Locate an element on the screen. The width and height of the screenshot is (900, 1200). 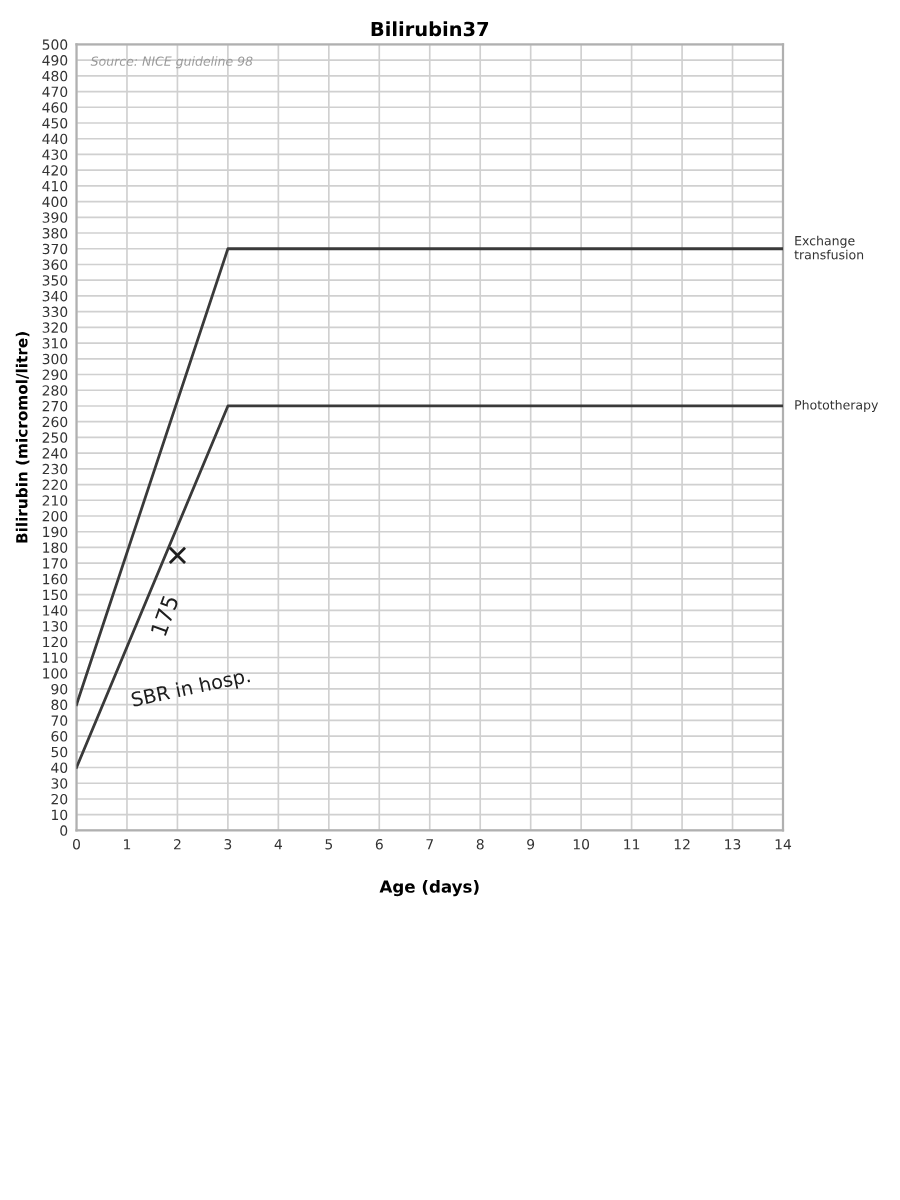
annotation: 175 is located at coordinates (164, 615).